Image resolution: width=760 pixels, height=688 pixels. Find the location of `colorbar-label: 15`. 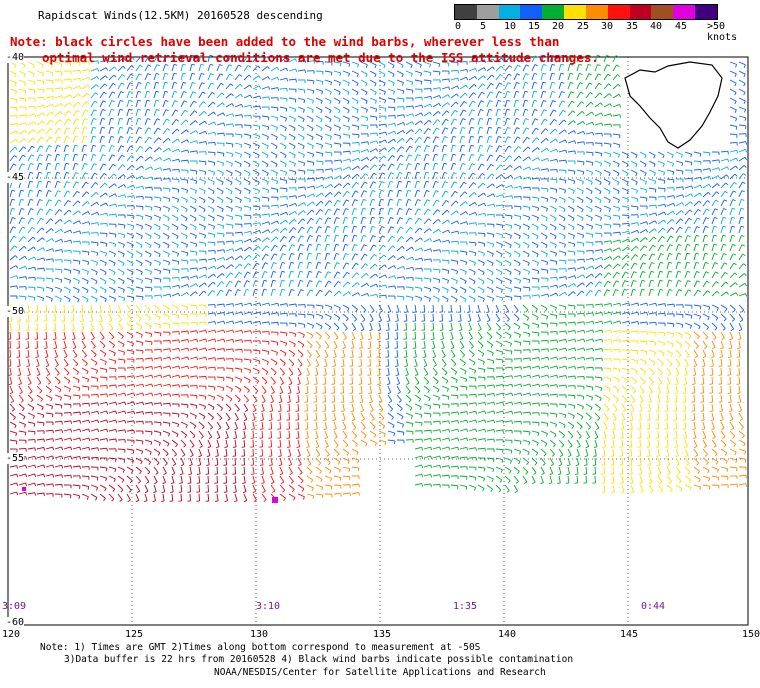

colorbar-label: 15 is located at coordinates (534, 26).